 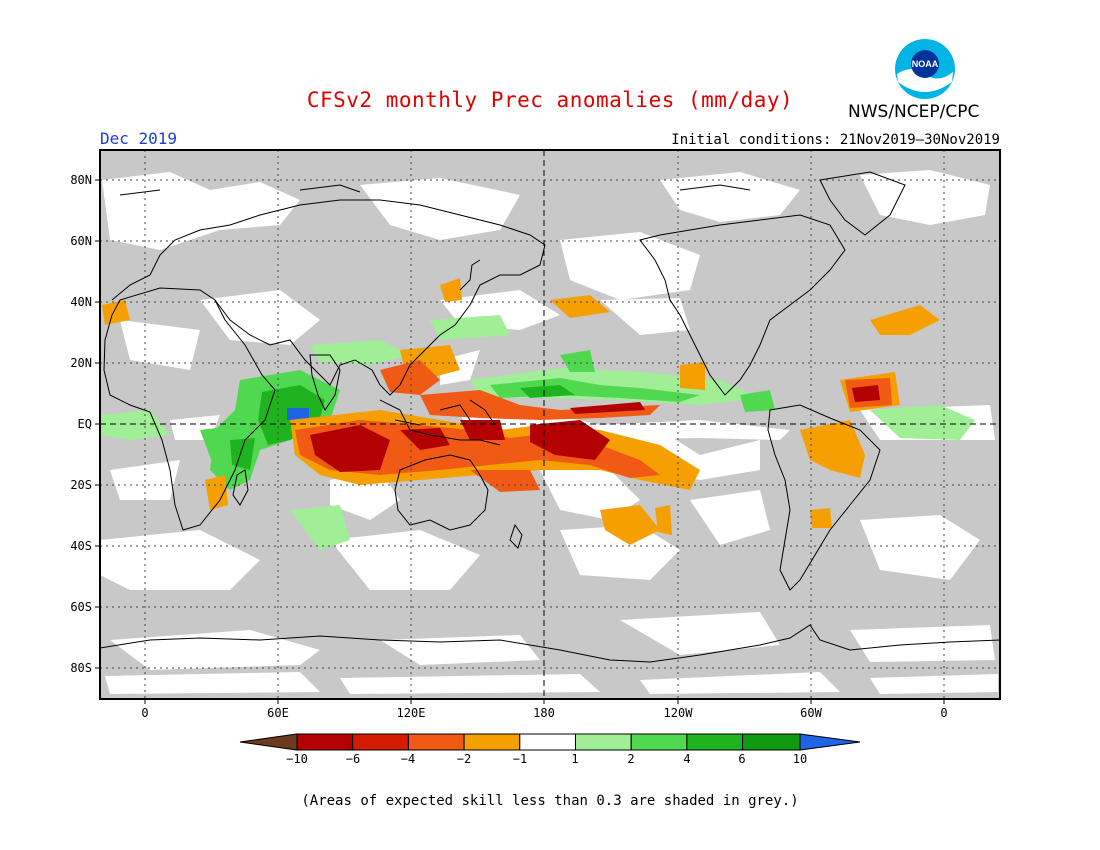 What do you see at coordinates (516, 536) in the screenshot?
I see `new-zealand-coast` at bounding box center [516, 536].